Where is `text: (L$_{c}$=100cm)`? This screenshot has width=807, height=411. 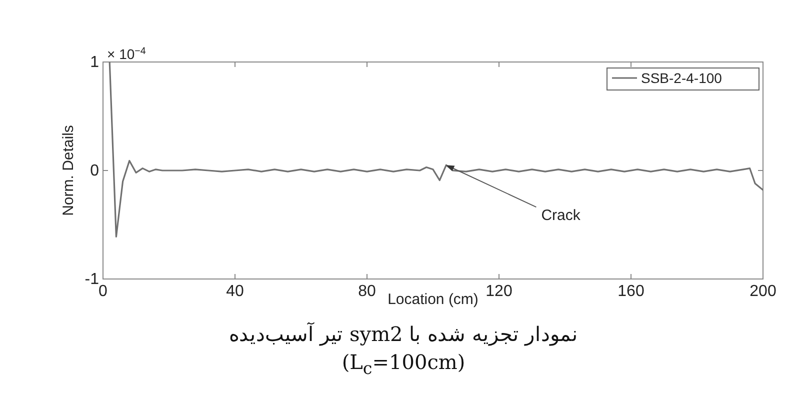 text: (L$_{c}$=100cm) is located at coordinates (403, 364).